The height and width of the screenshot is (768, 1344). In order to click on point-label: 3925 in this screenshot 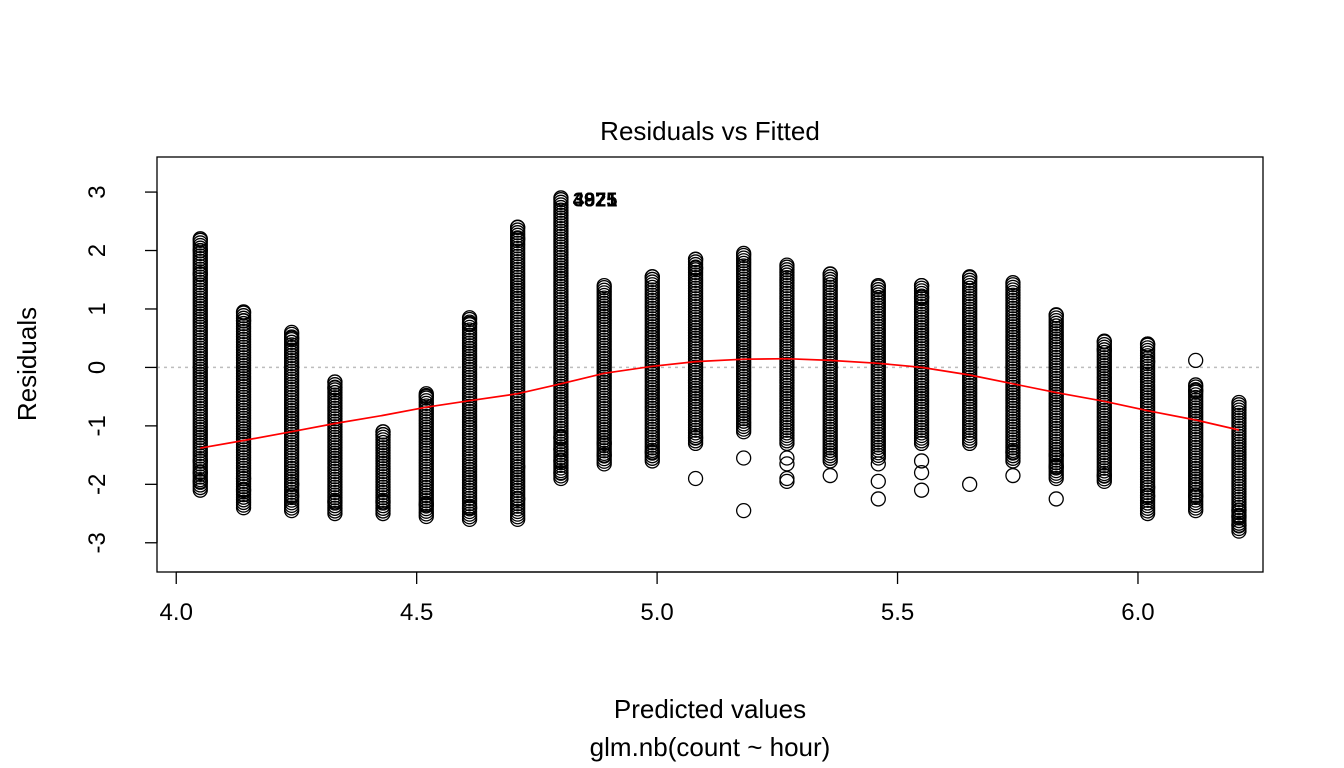, I will do `click(595, 201)`.